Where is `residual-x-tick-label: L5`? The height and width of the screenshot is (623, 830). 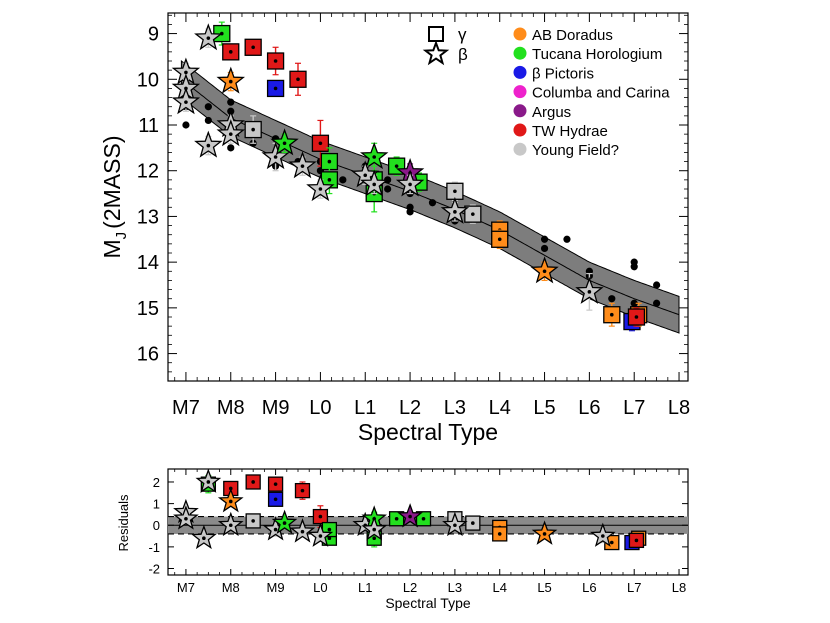 residual-x-tick-label: L5 is located at coordinates (544, 587).